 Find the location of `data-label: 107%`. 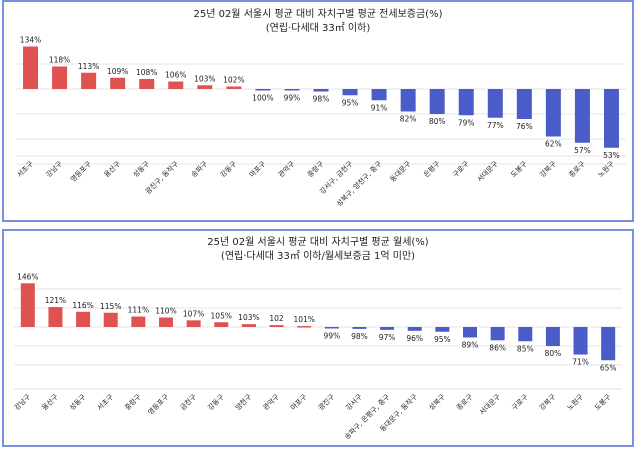

data-label: 107% is located at coordinates (193, 313).